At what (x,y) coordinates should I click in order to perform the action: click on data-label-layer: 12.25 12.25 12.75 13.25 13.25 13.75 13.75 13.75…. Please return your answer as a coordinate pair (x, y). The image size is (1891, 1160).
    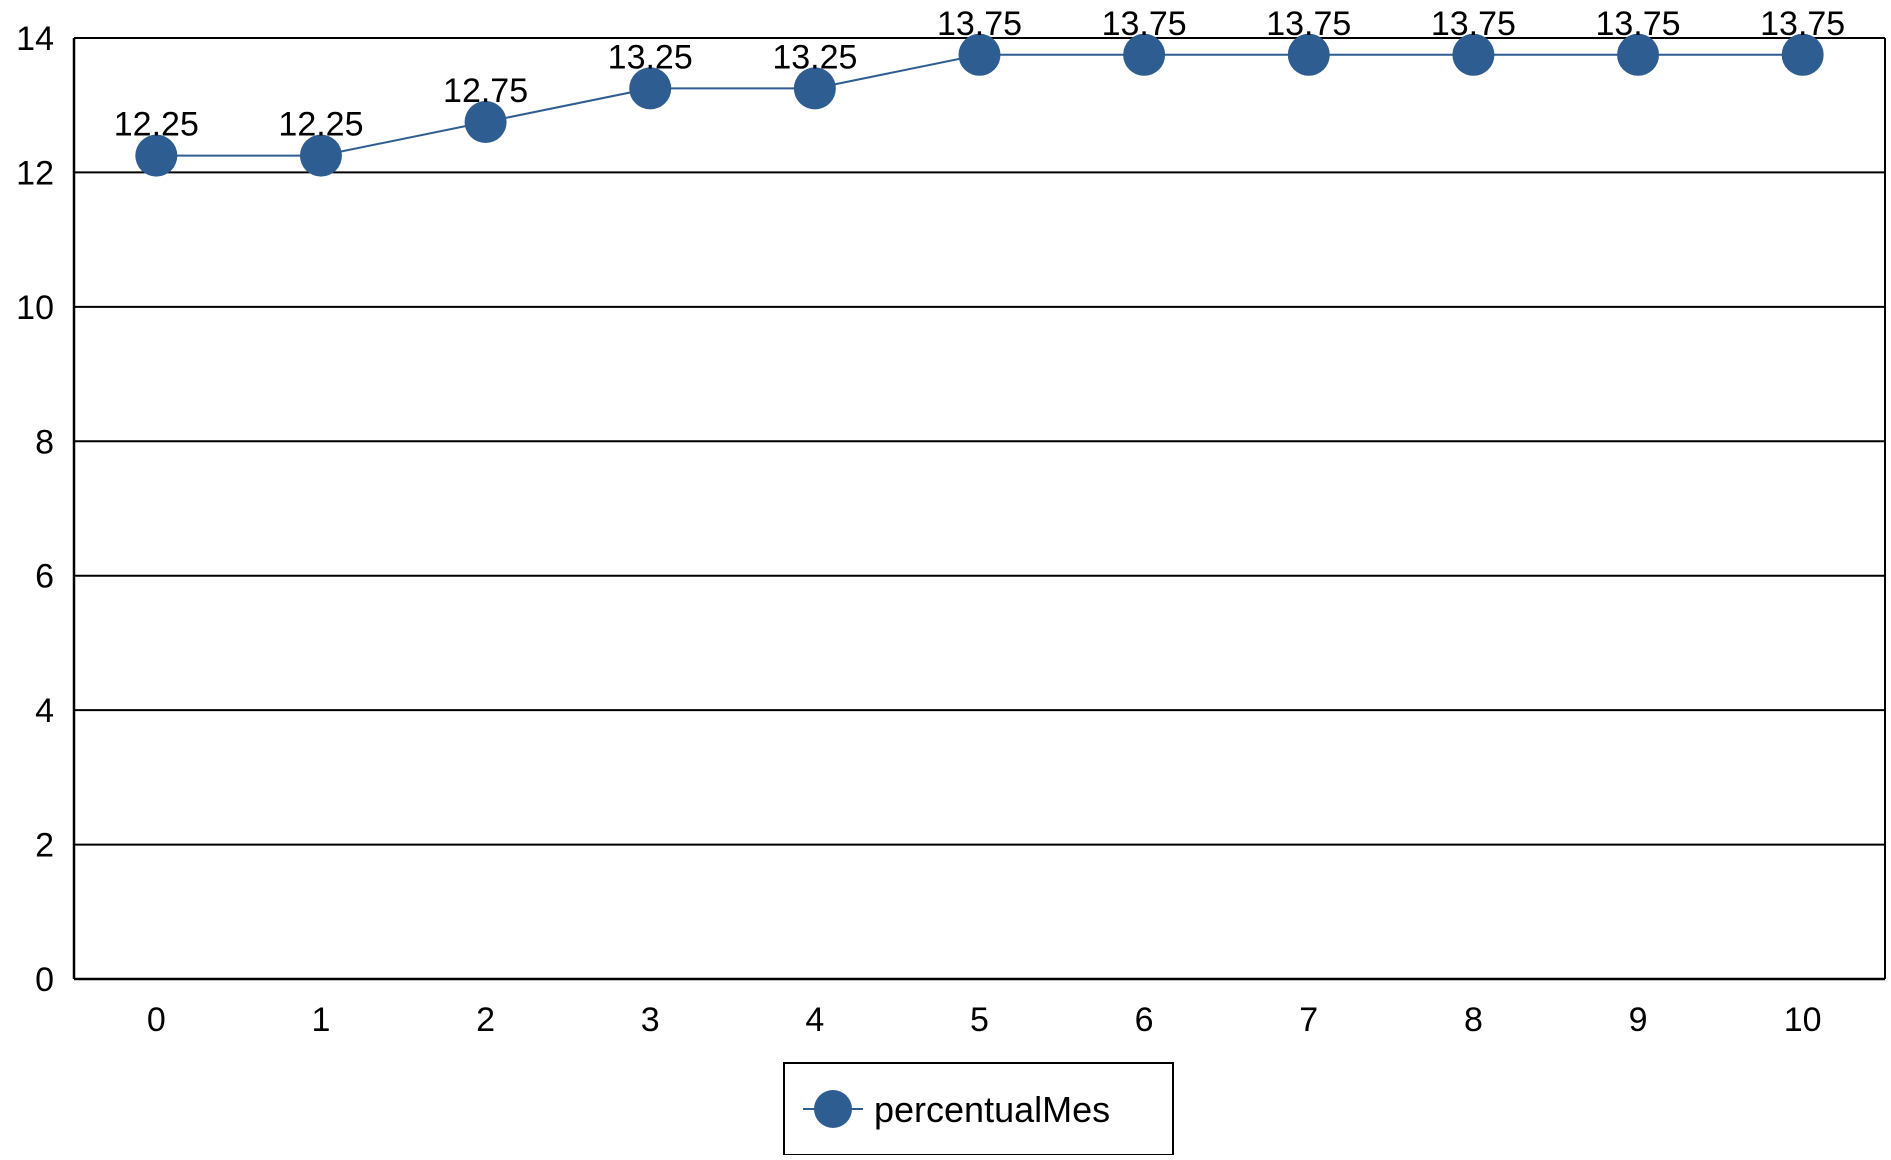
    Looking at the image, I should click on (979, 74).